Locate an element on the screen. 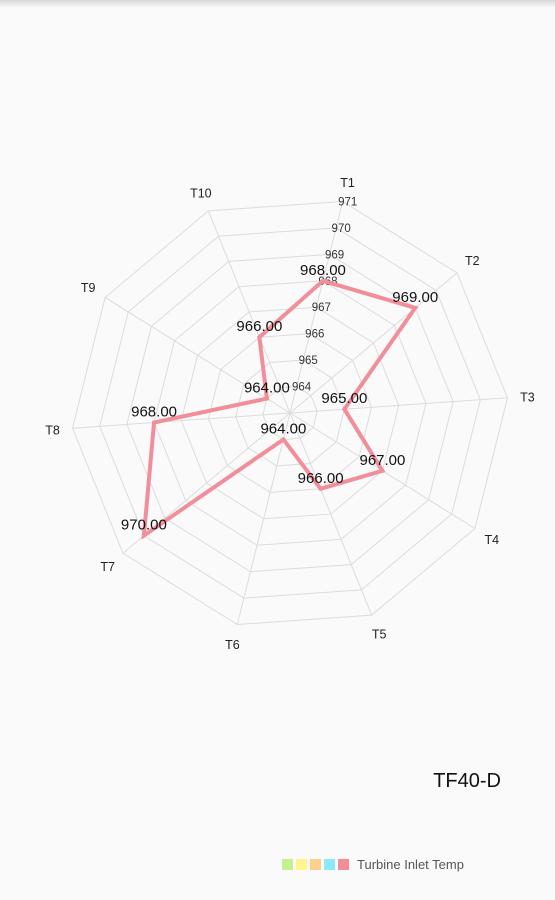 This screenshot has height=900, width=555. top-shadow is located at coordinates (277, 4).